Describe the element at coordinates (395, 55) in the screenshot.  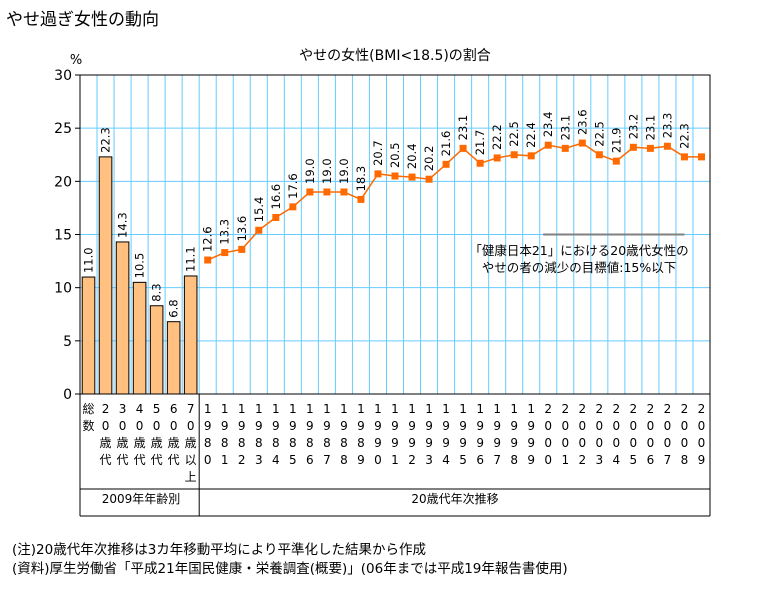
I see `chart-title: やせの女性(BMI<18.5)の割合` at that location.